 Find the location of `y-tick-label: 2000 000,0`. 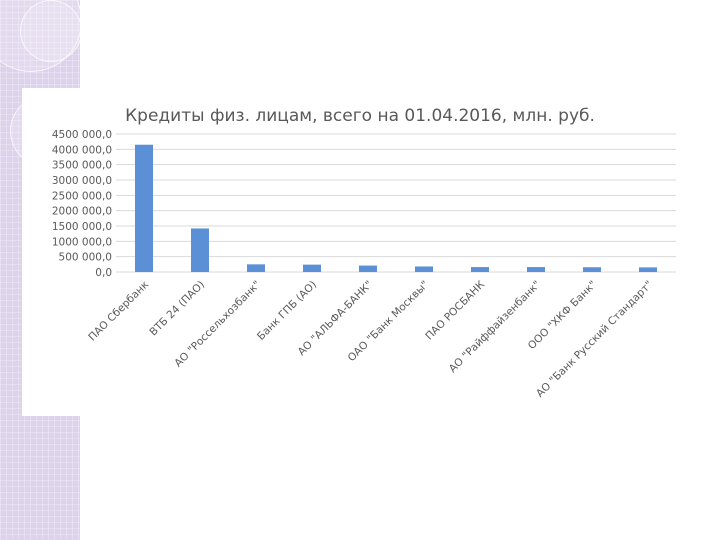

y-tick-label: 2000 000,0 is located at coordinates (82, 212).